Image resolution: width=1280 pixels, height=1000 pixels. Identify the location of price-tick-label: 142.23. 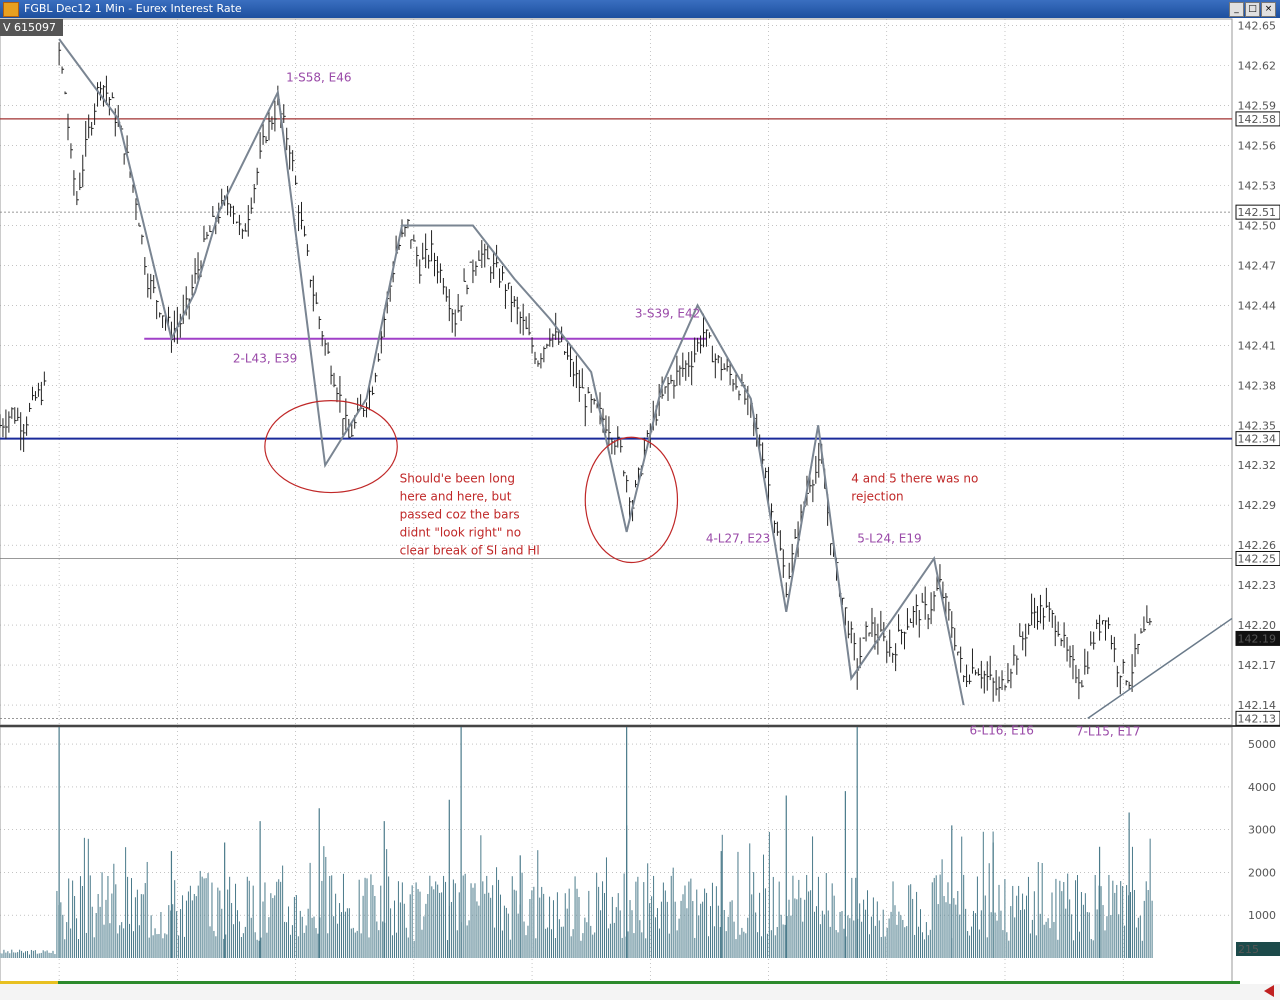
(1257, 585).